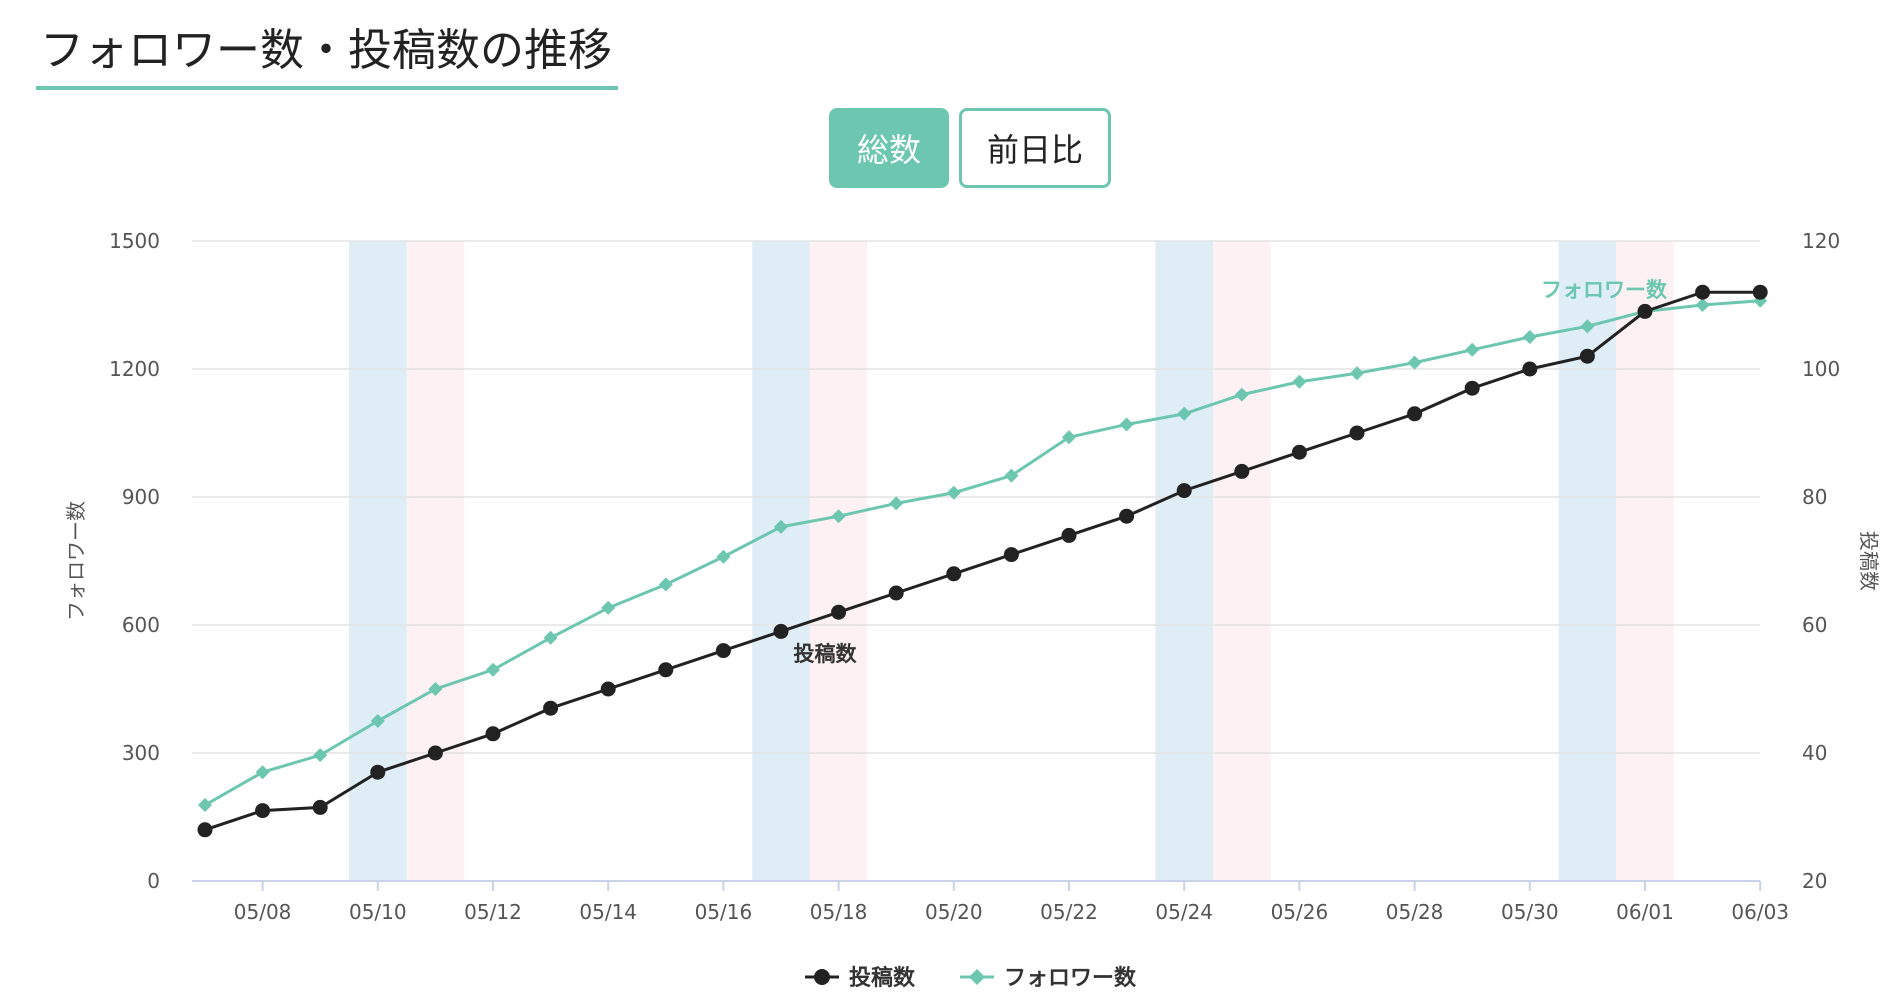 The image size is (1898, 1002). Describe the element at coordinates (493, 912) in the screenshot. I see `x-tick-label: 05/12` at that location.